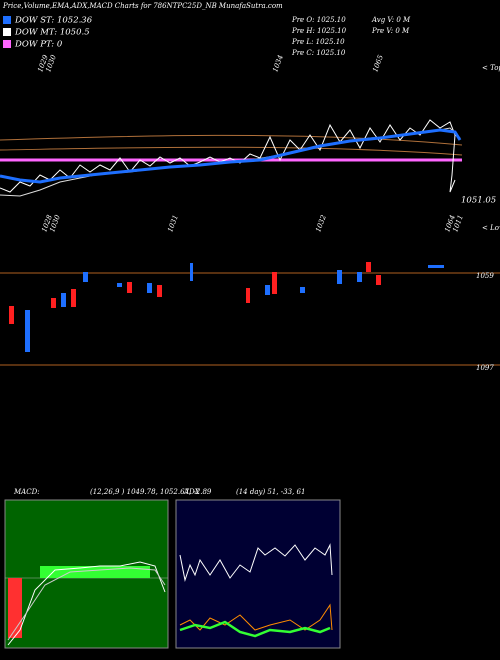 Image resolution: width=500 pixels, height=660 pixels. Describe the element at coordinates (270, 492) in the screenshot. I see `adx-values: (14 day) 51, -33, 61` at that location.